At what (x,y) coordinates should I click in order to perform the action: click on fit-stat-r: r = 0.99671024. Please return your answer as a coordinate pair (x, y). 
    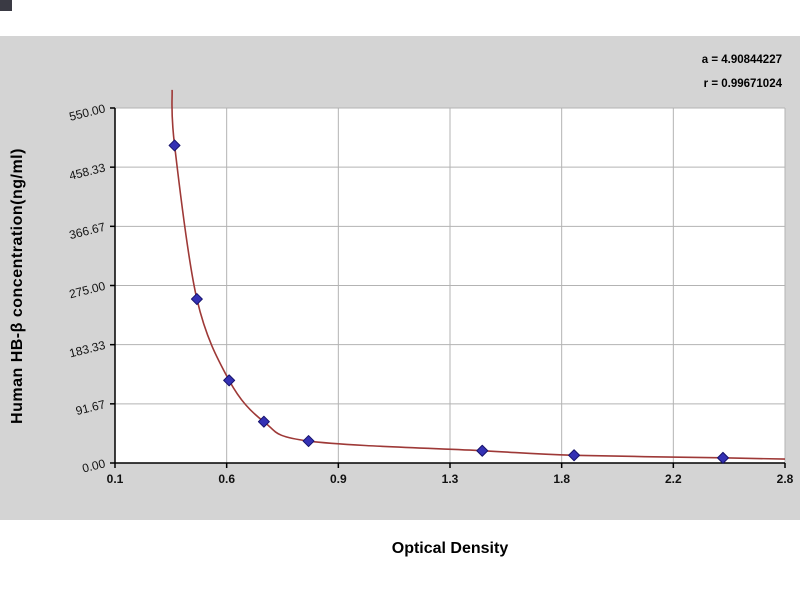
    Looking at the image, I should click on (743, 84).